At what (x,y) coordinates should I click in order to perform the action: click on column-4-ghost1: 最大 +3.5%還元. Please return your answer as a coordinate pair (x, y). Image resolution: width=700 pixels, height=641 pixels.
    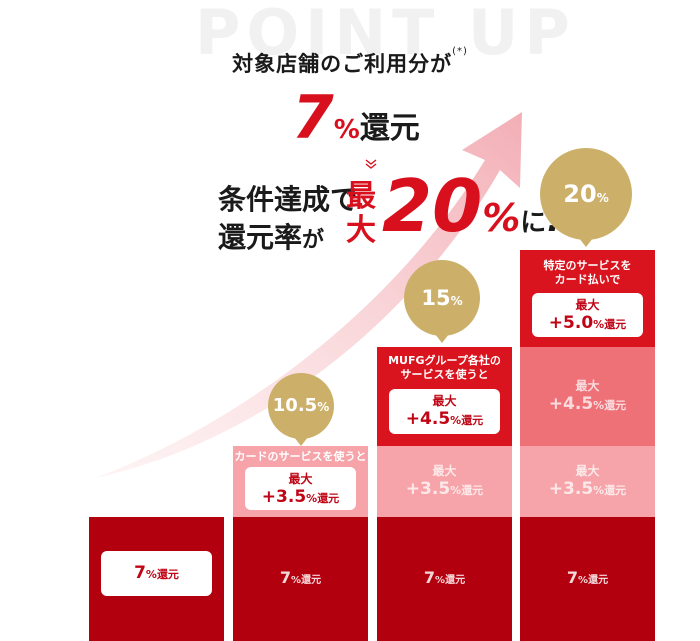
    Looking at the image, I should click on (587, 481).